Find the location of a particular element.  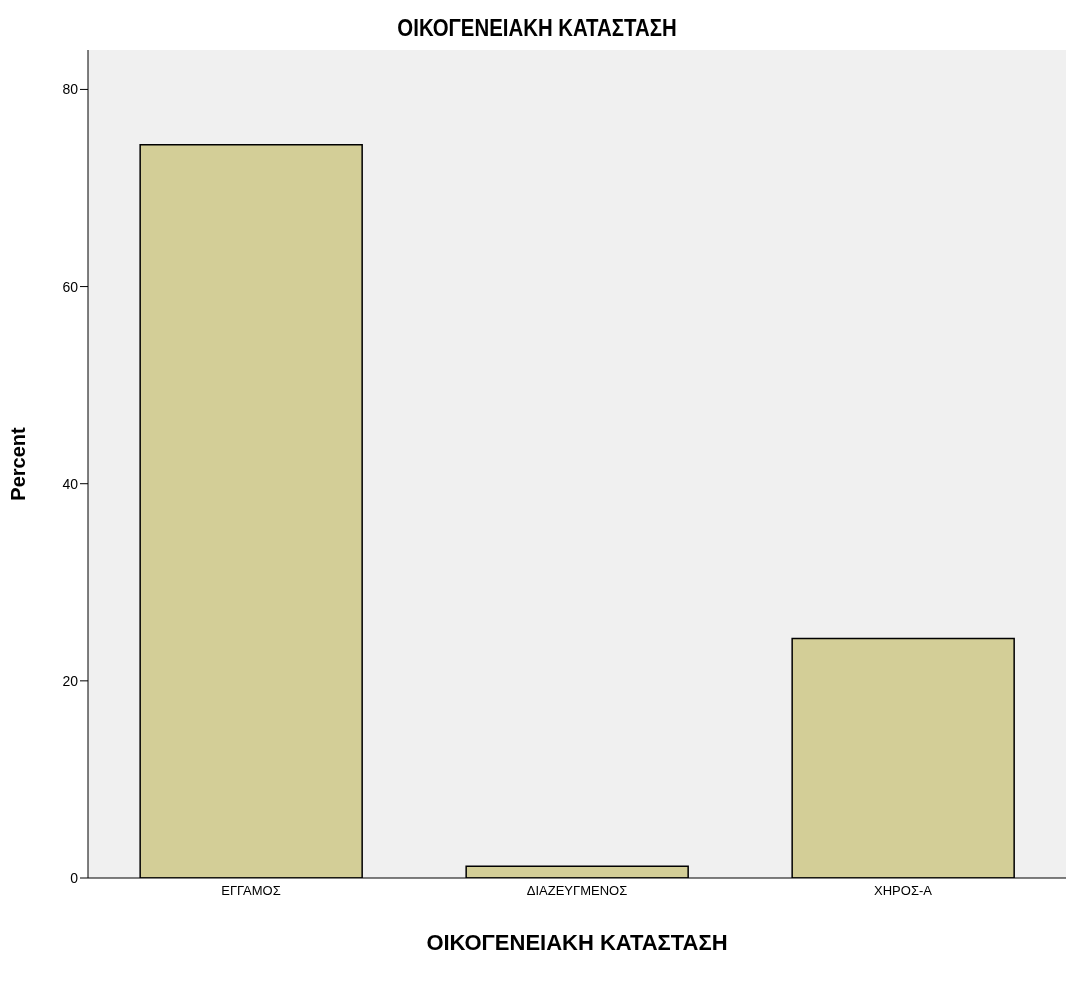

y-tick-label: 20 is located at coordinates (70, 680).